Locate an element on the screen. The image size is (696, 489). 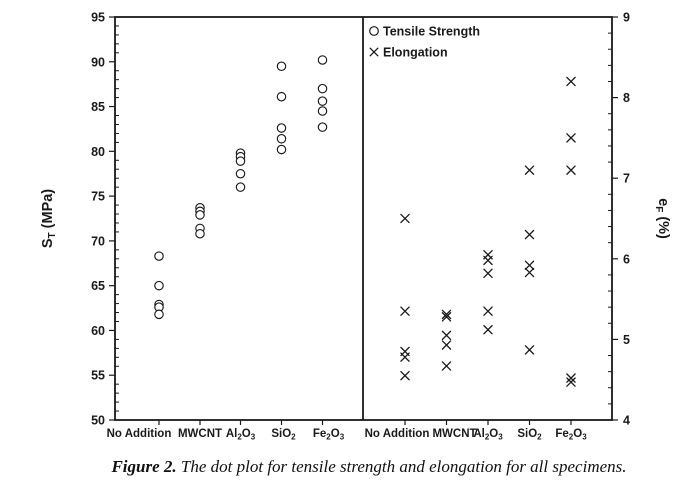
right-axis-tick-label: 5 is located at coordinates (626, 340).